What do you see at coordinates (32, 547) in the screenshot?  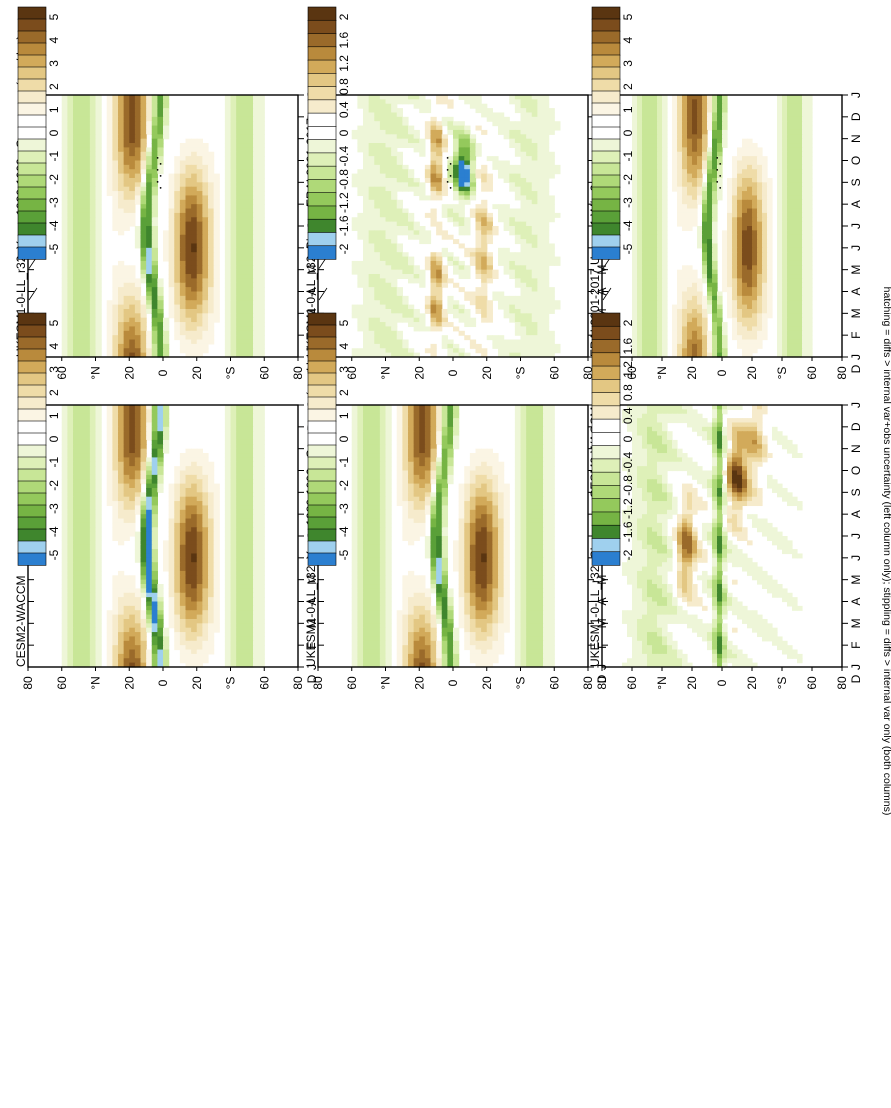 I see `colorbar-swatch` at bounding box center [32, 547].